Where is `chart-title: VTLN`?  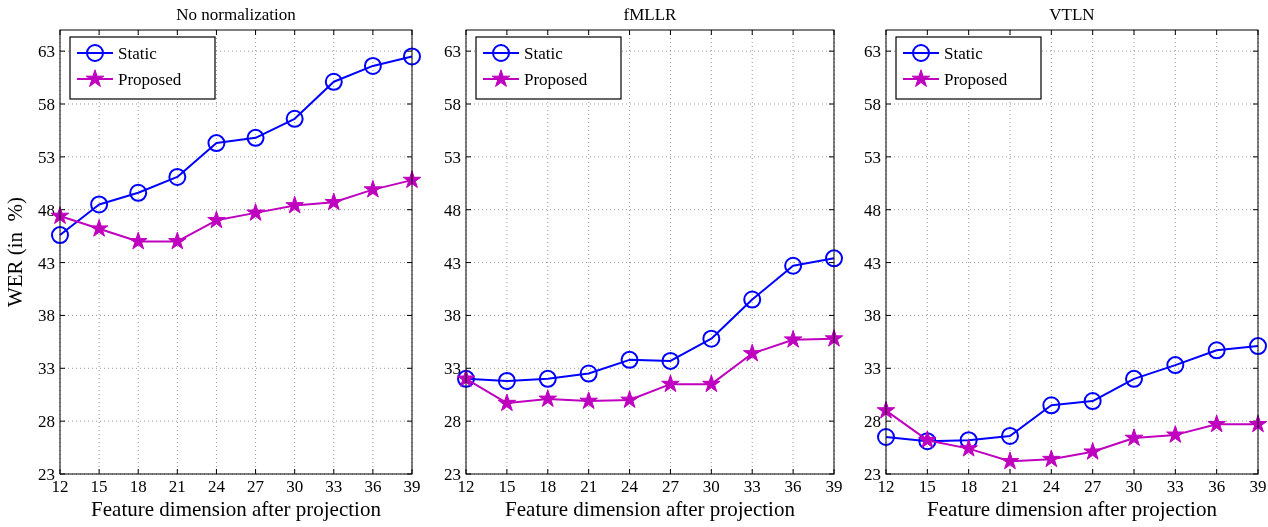 chart-title: VTLN is located at coordinates (1072, 14).